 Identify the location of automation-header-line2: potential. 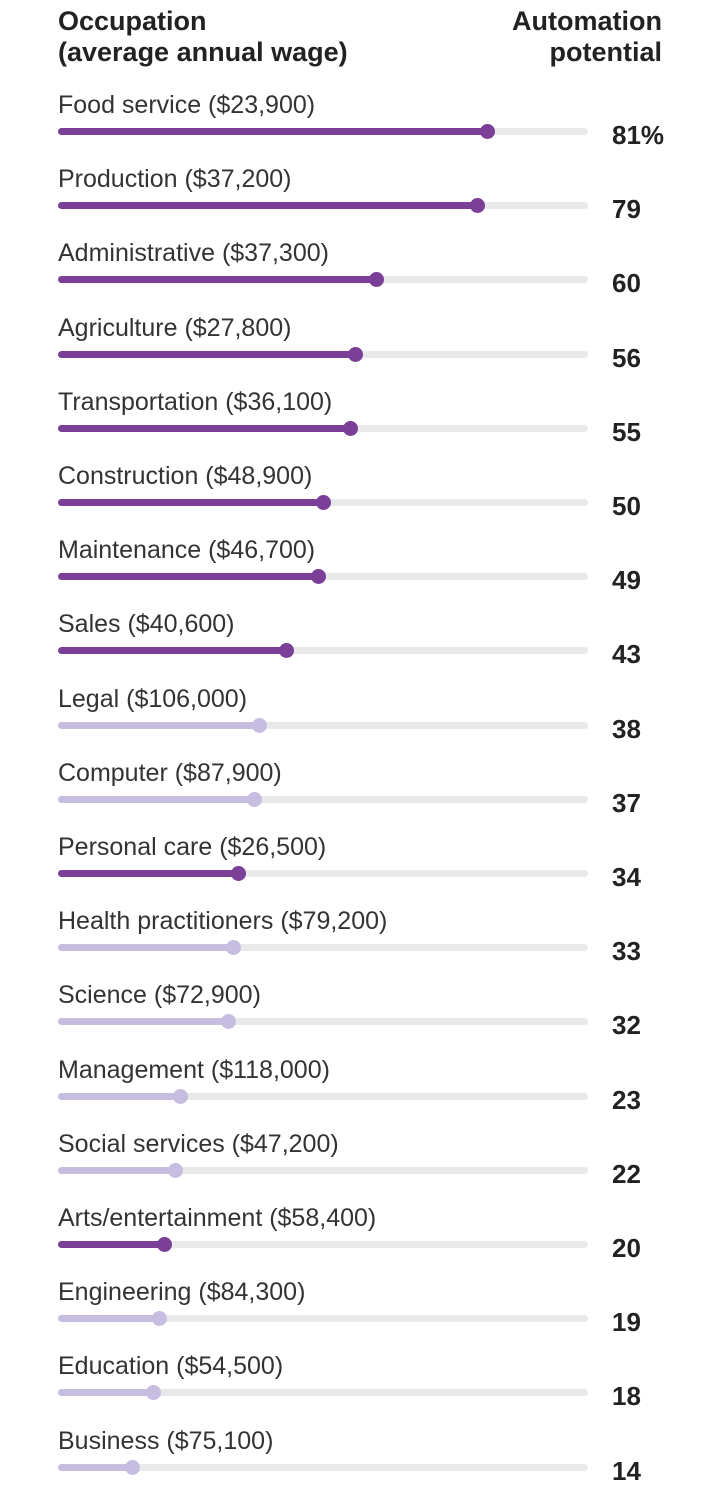
(606, 52).